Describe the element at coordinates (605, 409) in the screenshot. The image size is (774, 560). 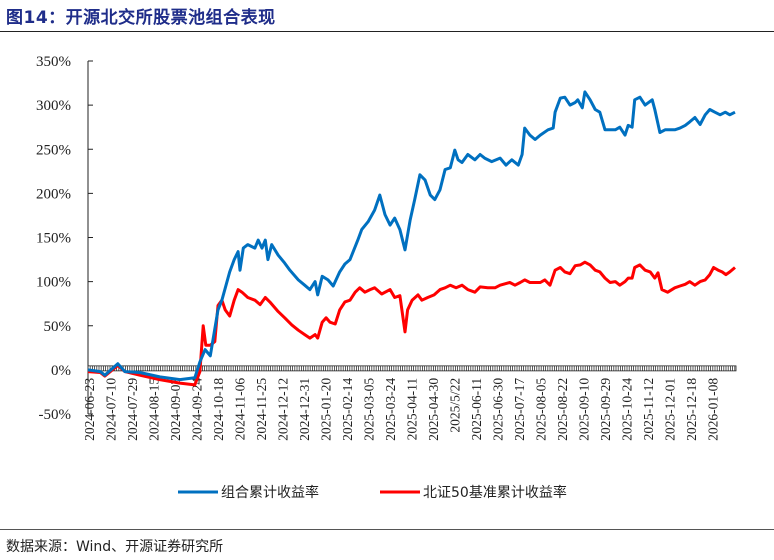
I see `x-tick-label: 2025-09-29` at that location.